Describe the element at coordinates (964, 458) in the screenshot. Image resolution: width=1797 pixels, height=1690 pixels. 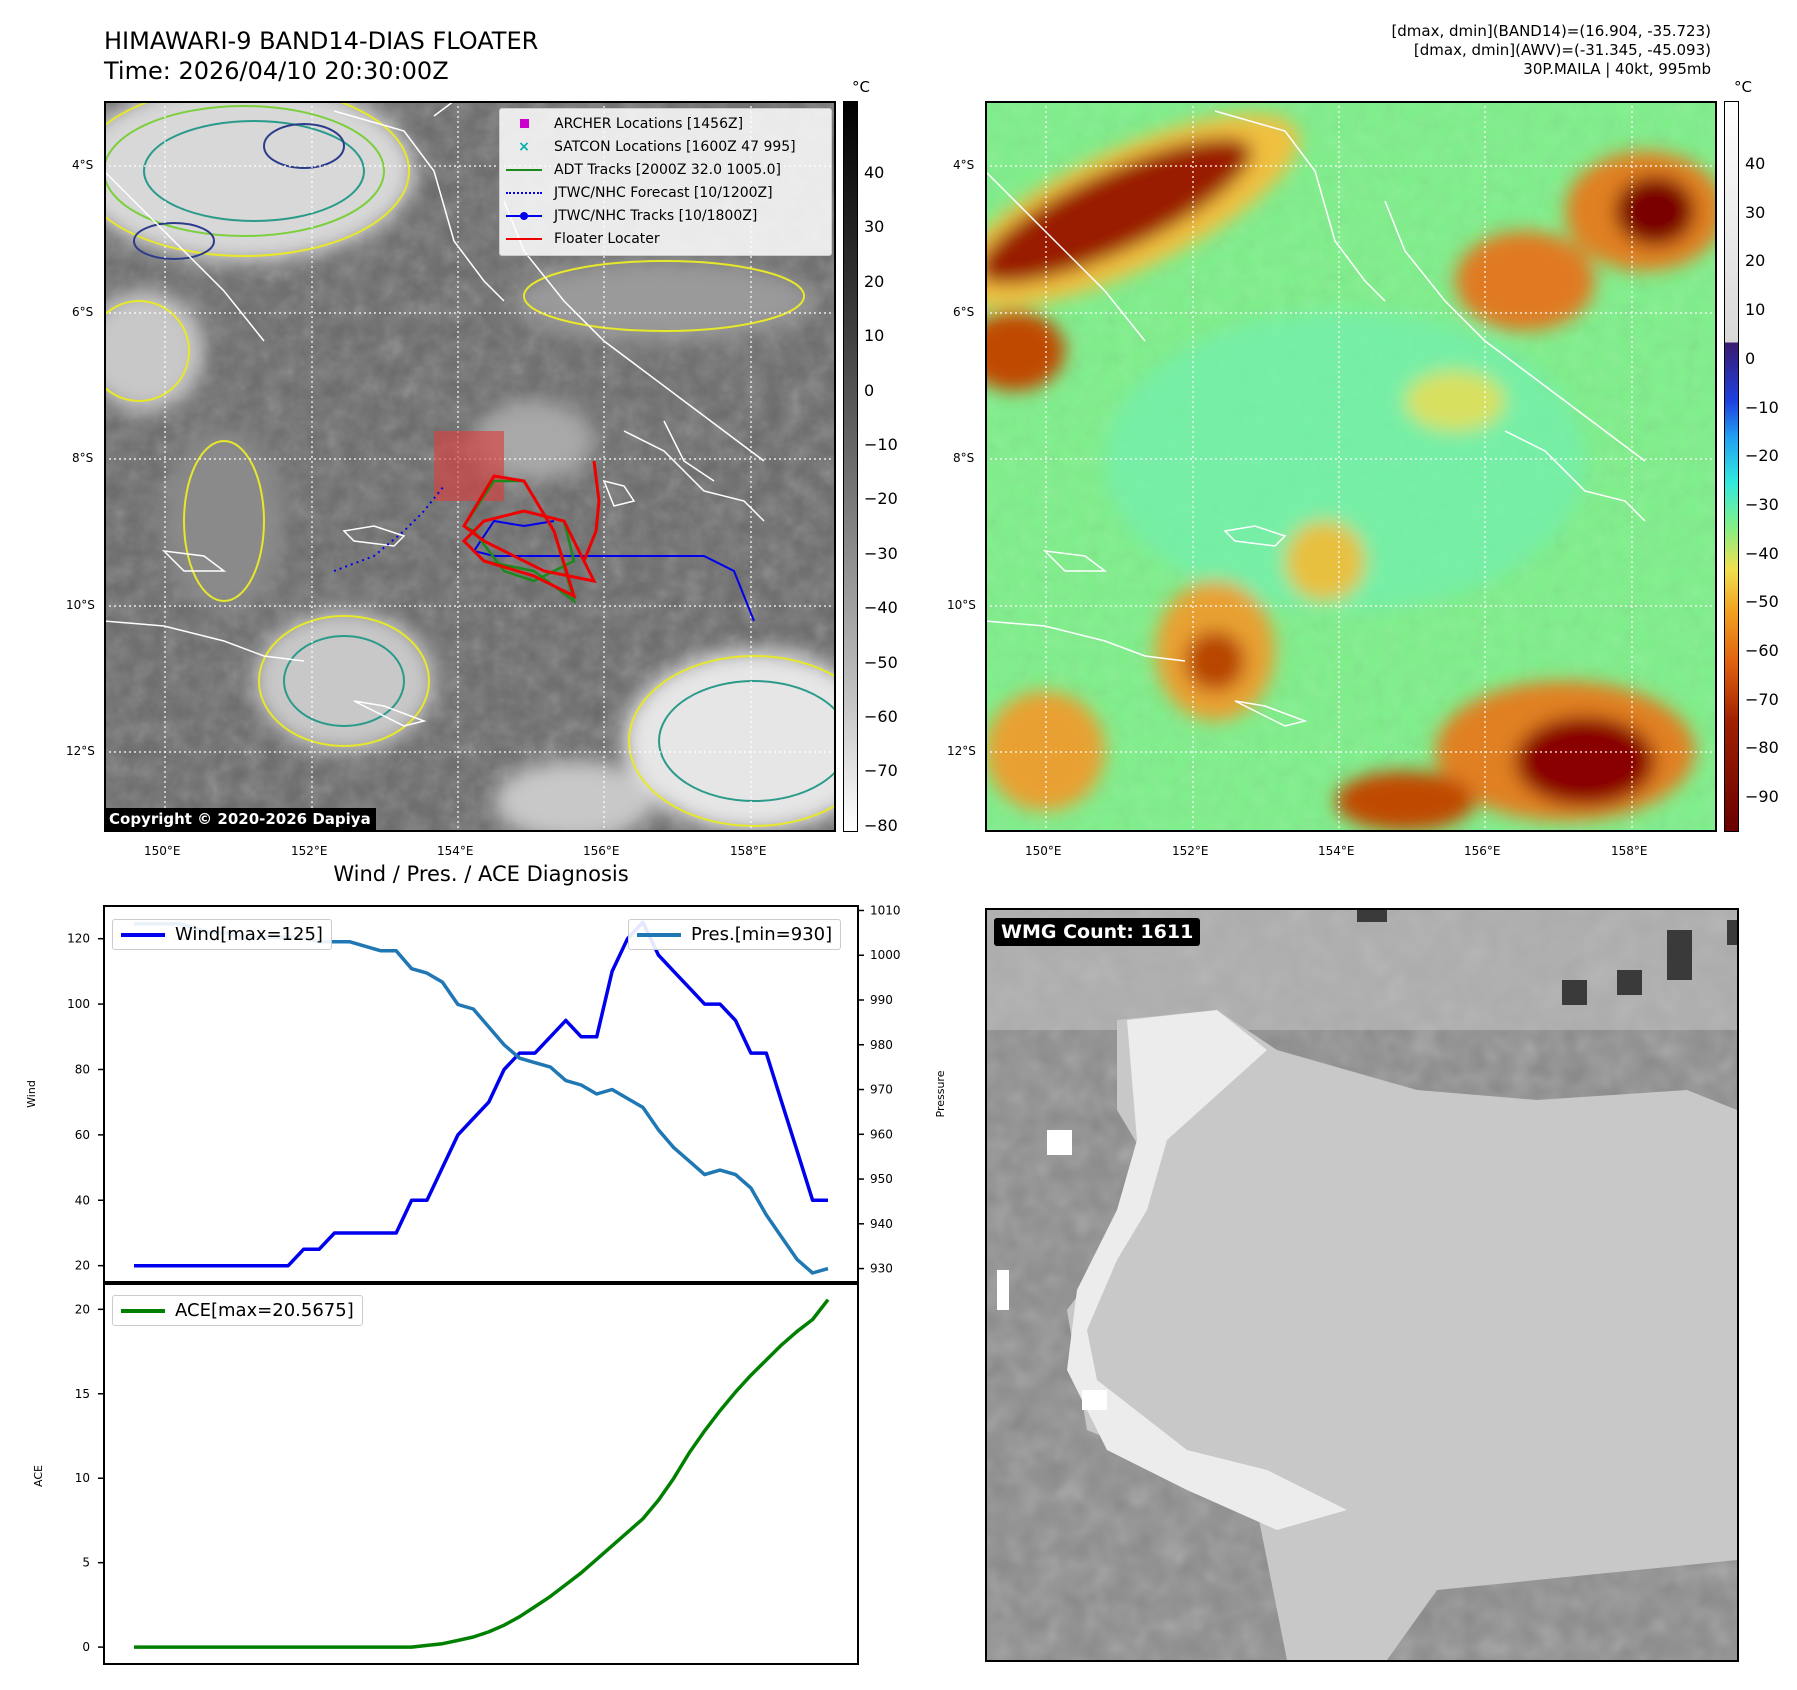
I see `awv-lat-tick: 8°S` at that location.